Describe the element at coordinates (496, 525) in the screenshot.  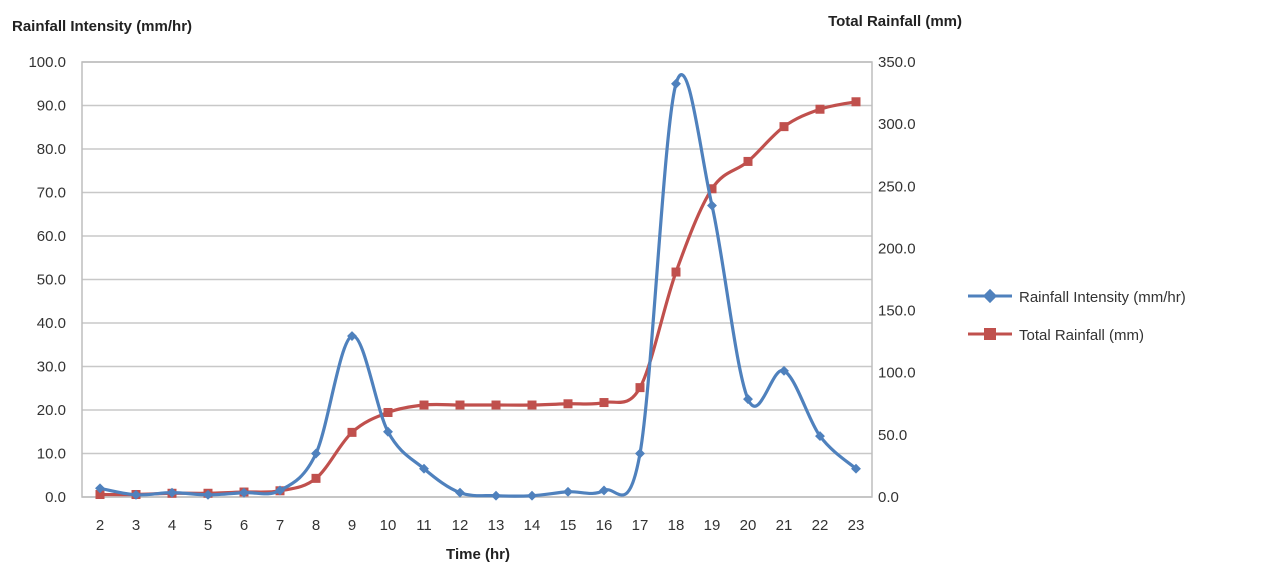
I see `x-tick-label: 13` at that location.